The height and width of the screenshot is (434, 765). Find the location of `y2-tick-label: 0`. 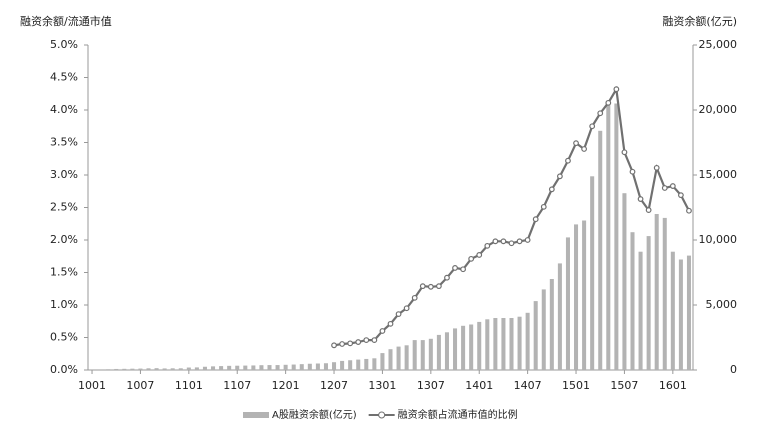

y2-tick-label: 0 is located at coordinates (733, 369).